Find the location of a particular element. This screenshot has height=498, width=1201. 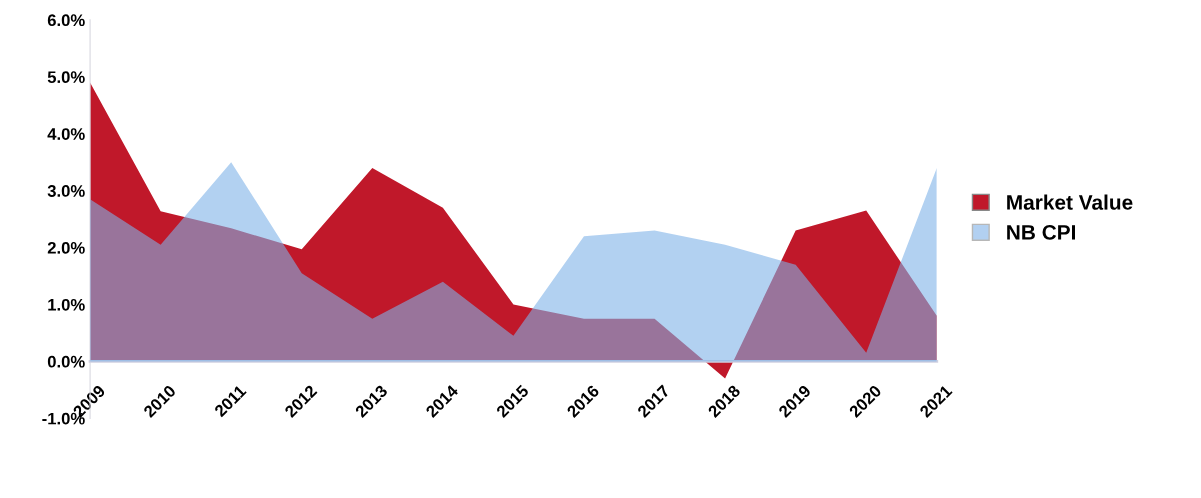

y-tick-label: 5.0% is located at coordinates (66, 77).